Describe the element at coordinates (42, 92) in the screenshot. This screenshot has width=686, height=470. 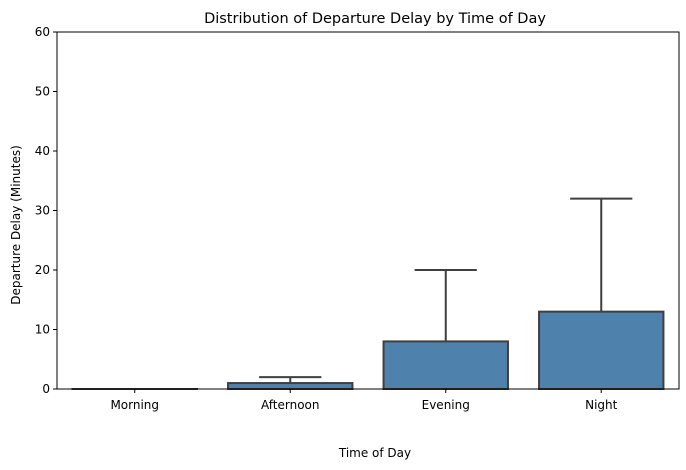
I see `y-tick-label: 50` at that location.